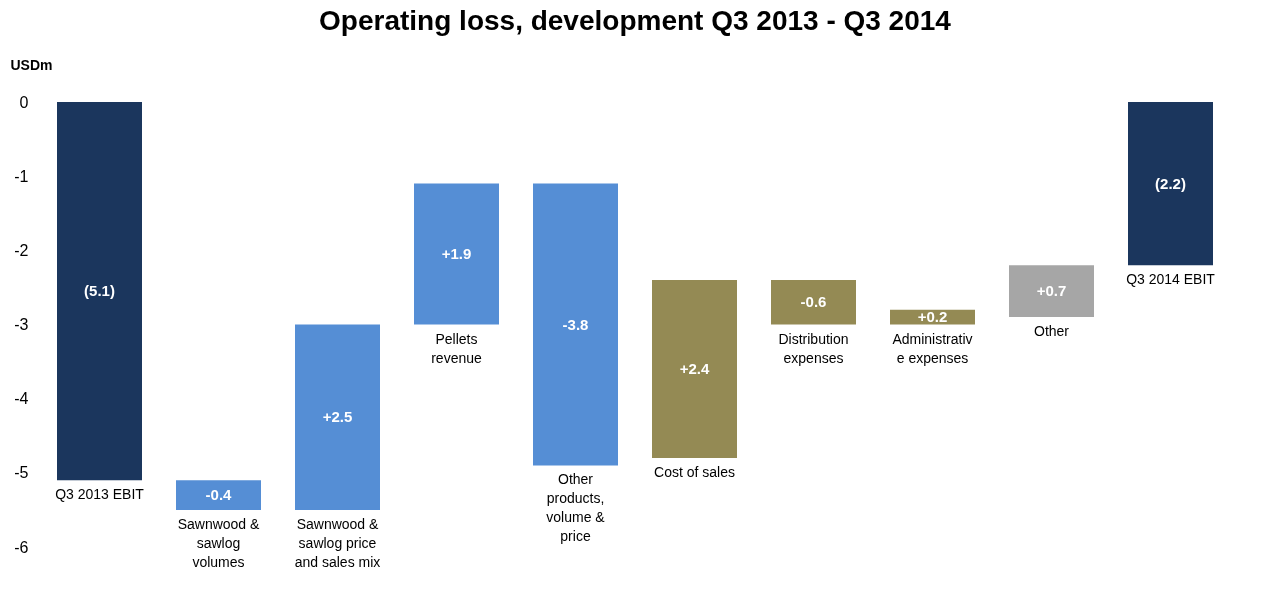  What do you see at coordinates (635, 20) in the screenshot?
I see `chart-title: Operating loss, development Q3 2013 - Q3 2014` at bounding box center [635, 20].